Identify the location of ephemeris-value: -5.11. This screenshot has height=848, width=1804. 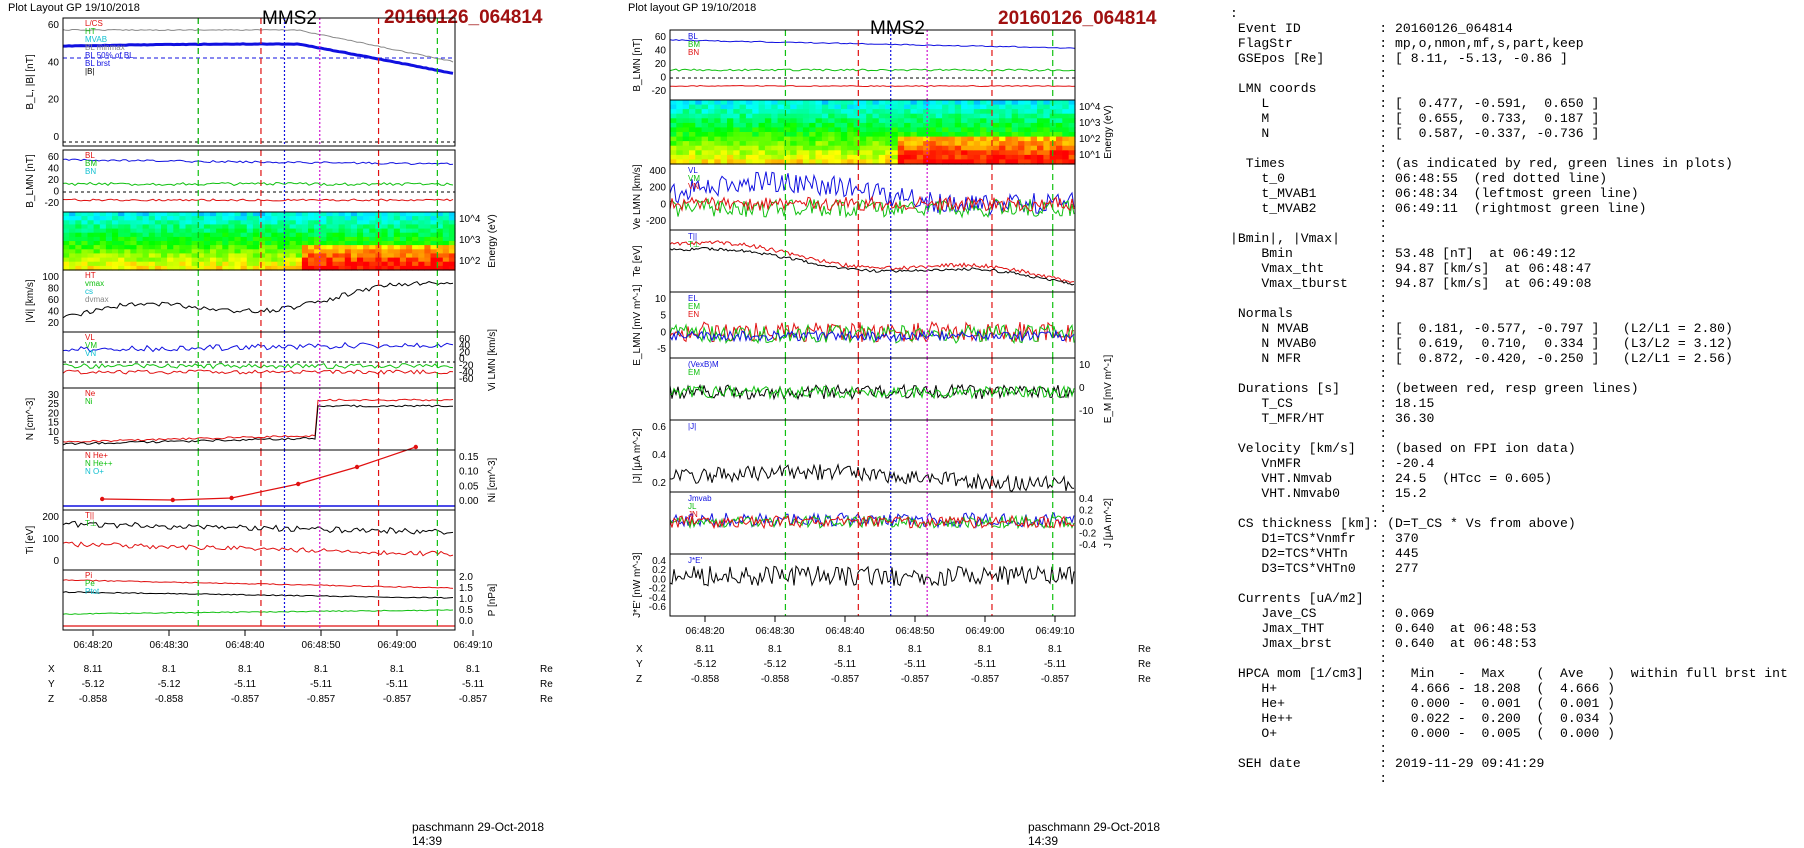
(915, 664).